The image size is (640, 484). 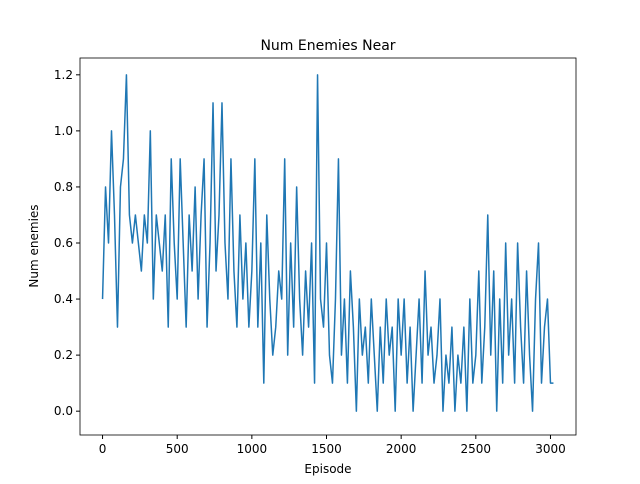 What do you see at coordinates (401, 449) in the screenshot?
I see `x-tick-label: 2000` at bounding box center [401, 449].